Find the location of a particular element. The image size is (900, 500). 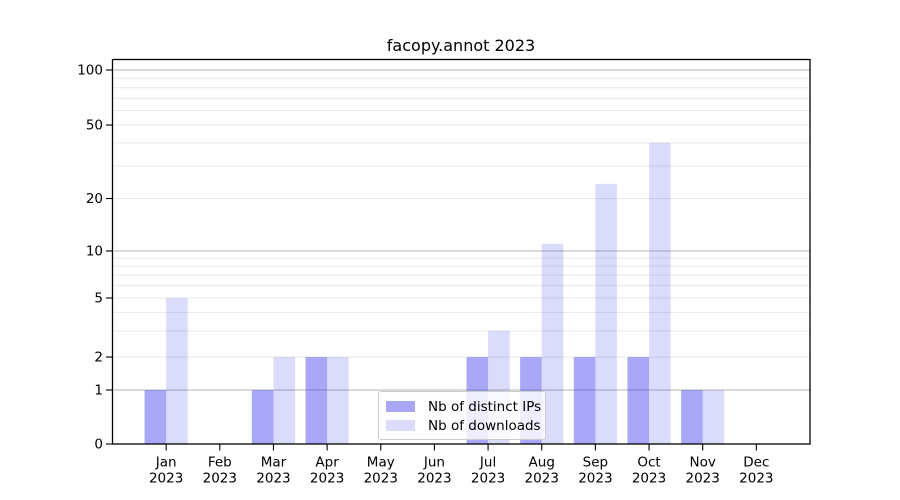

x-tick-label-month: Apr is located at coordinates (327, 463).